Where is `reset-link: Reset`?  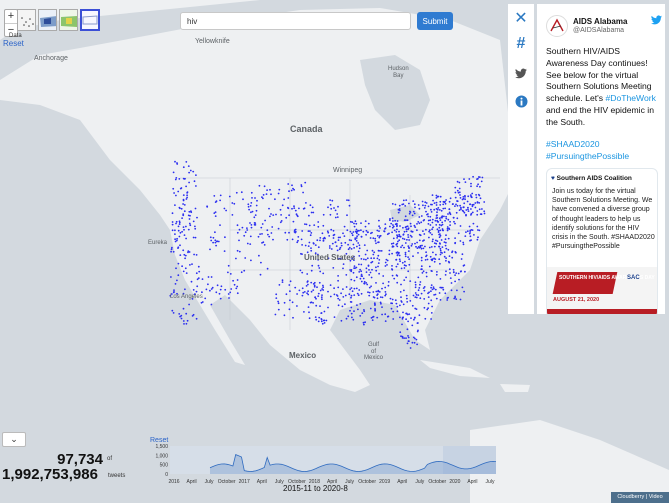 reset-link: Reset is located at coordinates (13, 43).